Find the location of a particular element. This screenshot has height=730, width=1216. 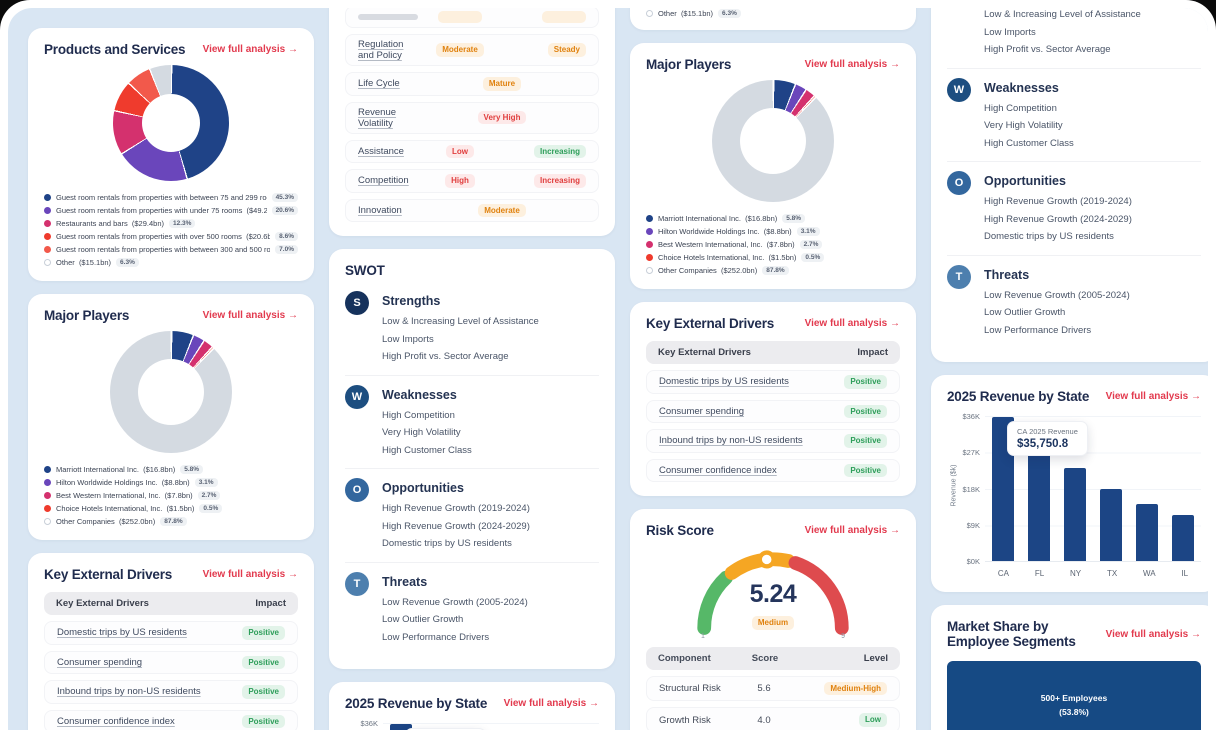

badge-slot: Very High is located at coordinates (502, 117).